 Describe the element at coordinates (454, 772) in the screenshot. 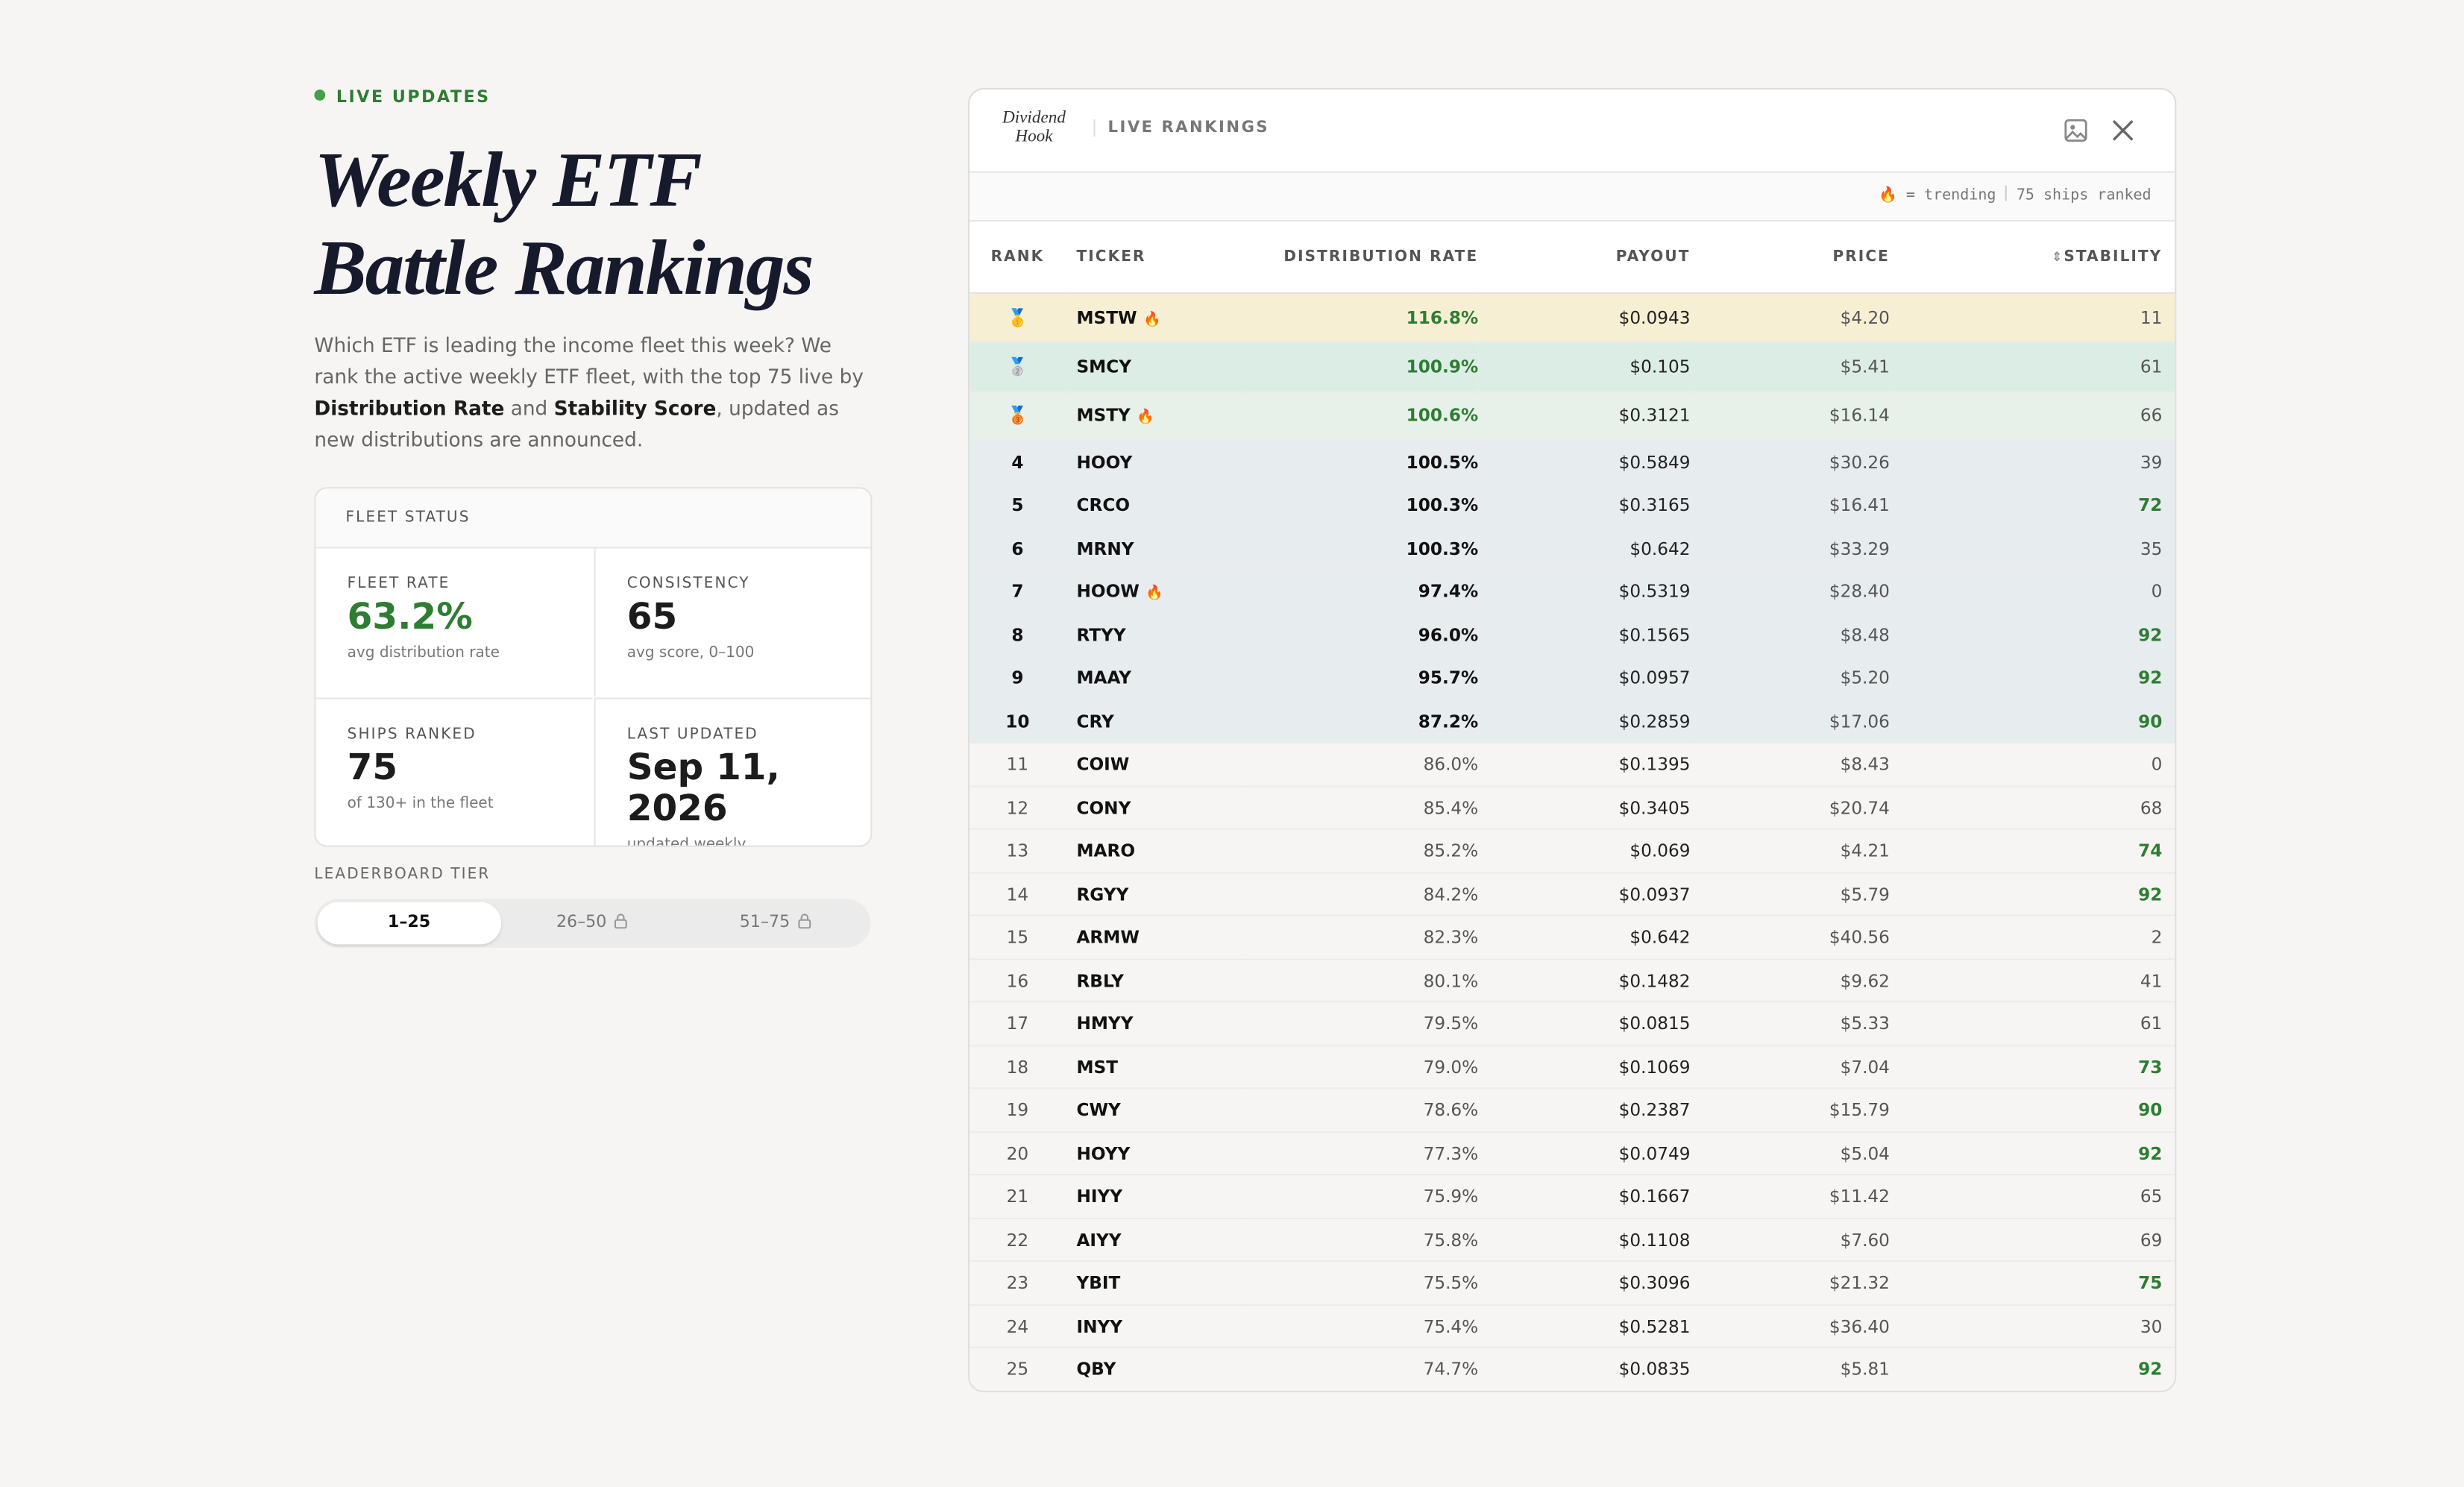

I see `stat-cell: SHIPS RANKED 75 of 130+ in the fleet` at that location.